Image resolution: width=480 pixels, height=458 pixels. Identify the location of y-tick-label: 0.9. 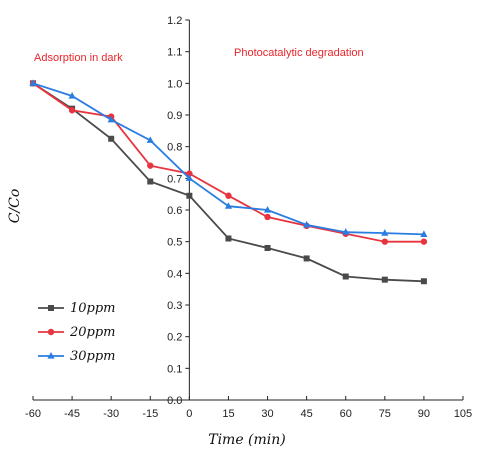
(174, 116).